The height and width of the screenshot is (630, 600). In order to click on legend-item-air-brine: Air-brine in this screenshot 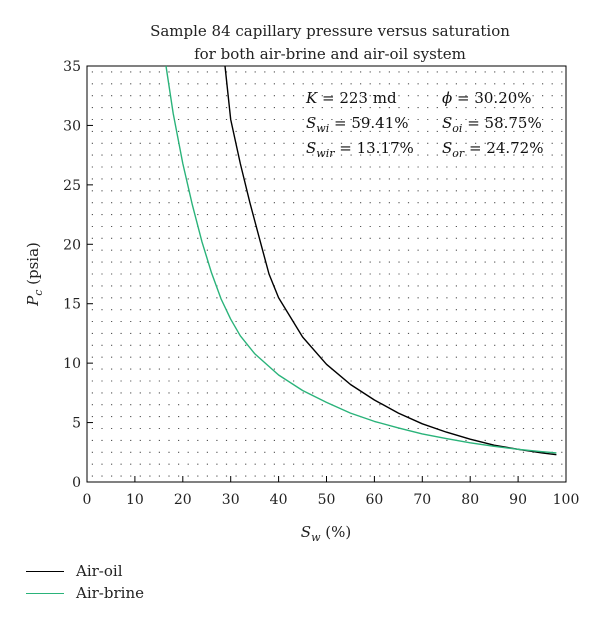, I will do `click(85, 593)`.